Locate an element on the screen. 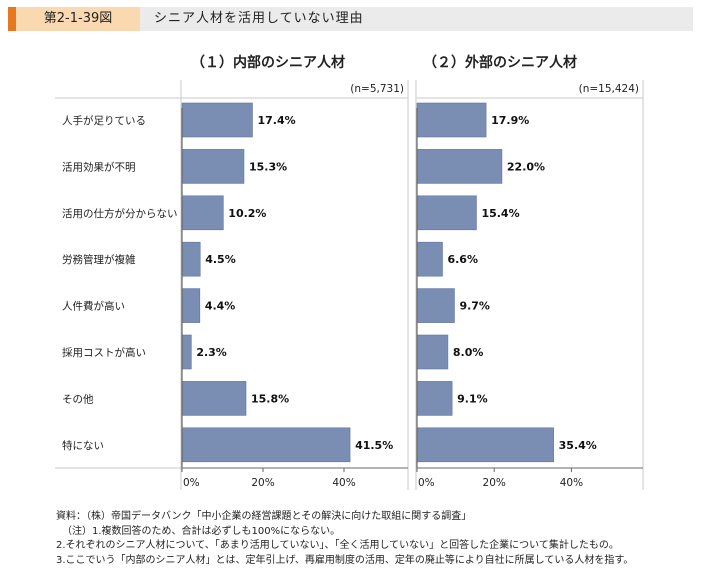 The width and height of the screenshot is (702, 577). data-label: 8.0% is located at coordinates (468, 352).